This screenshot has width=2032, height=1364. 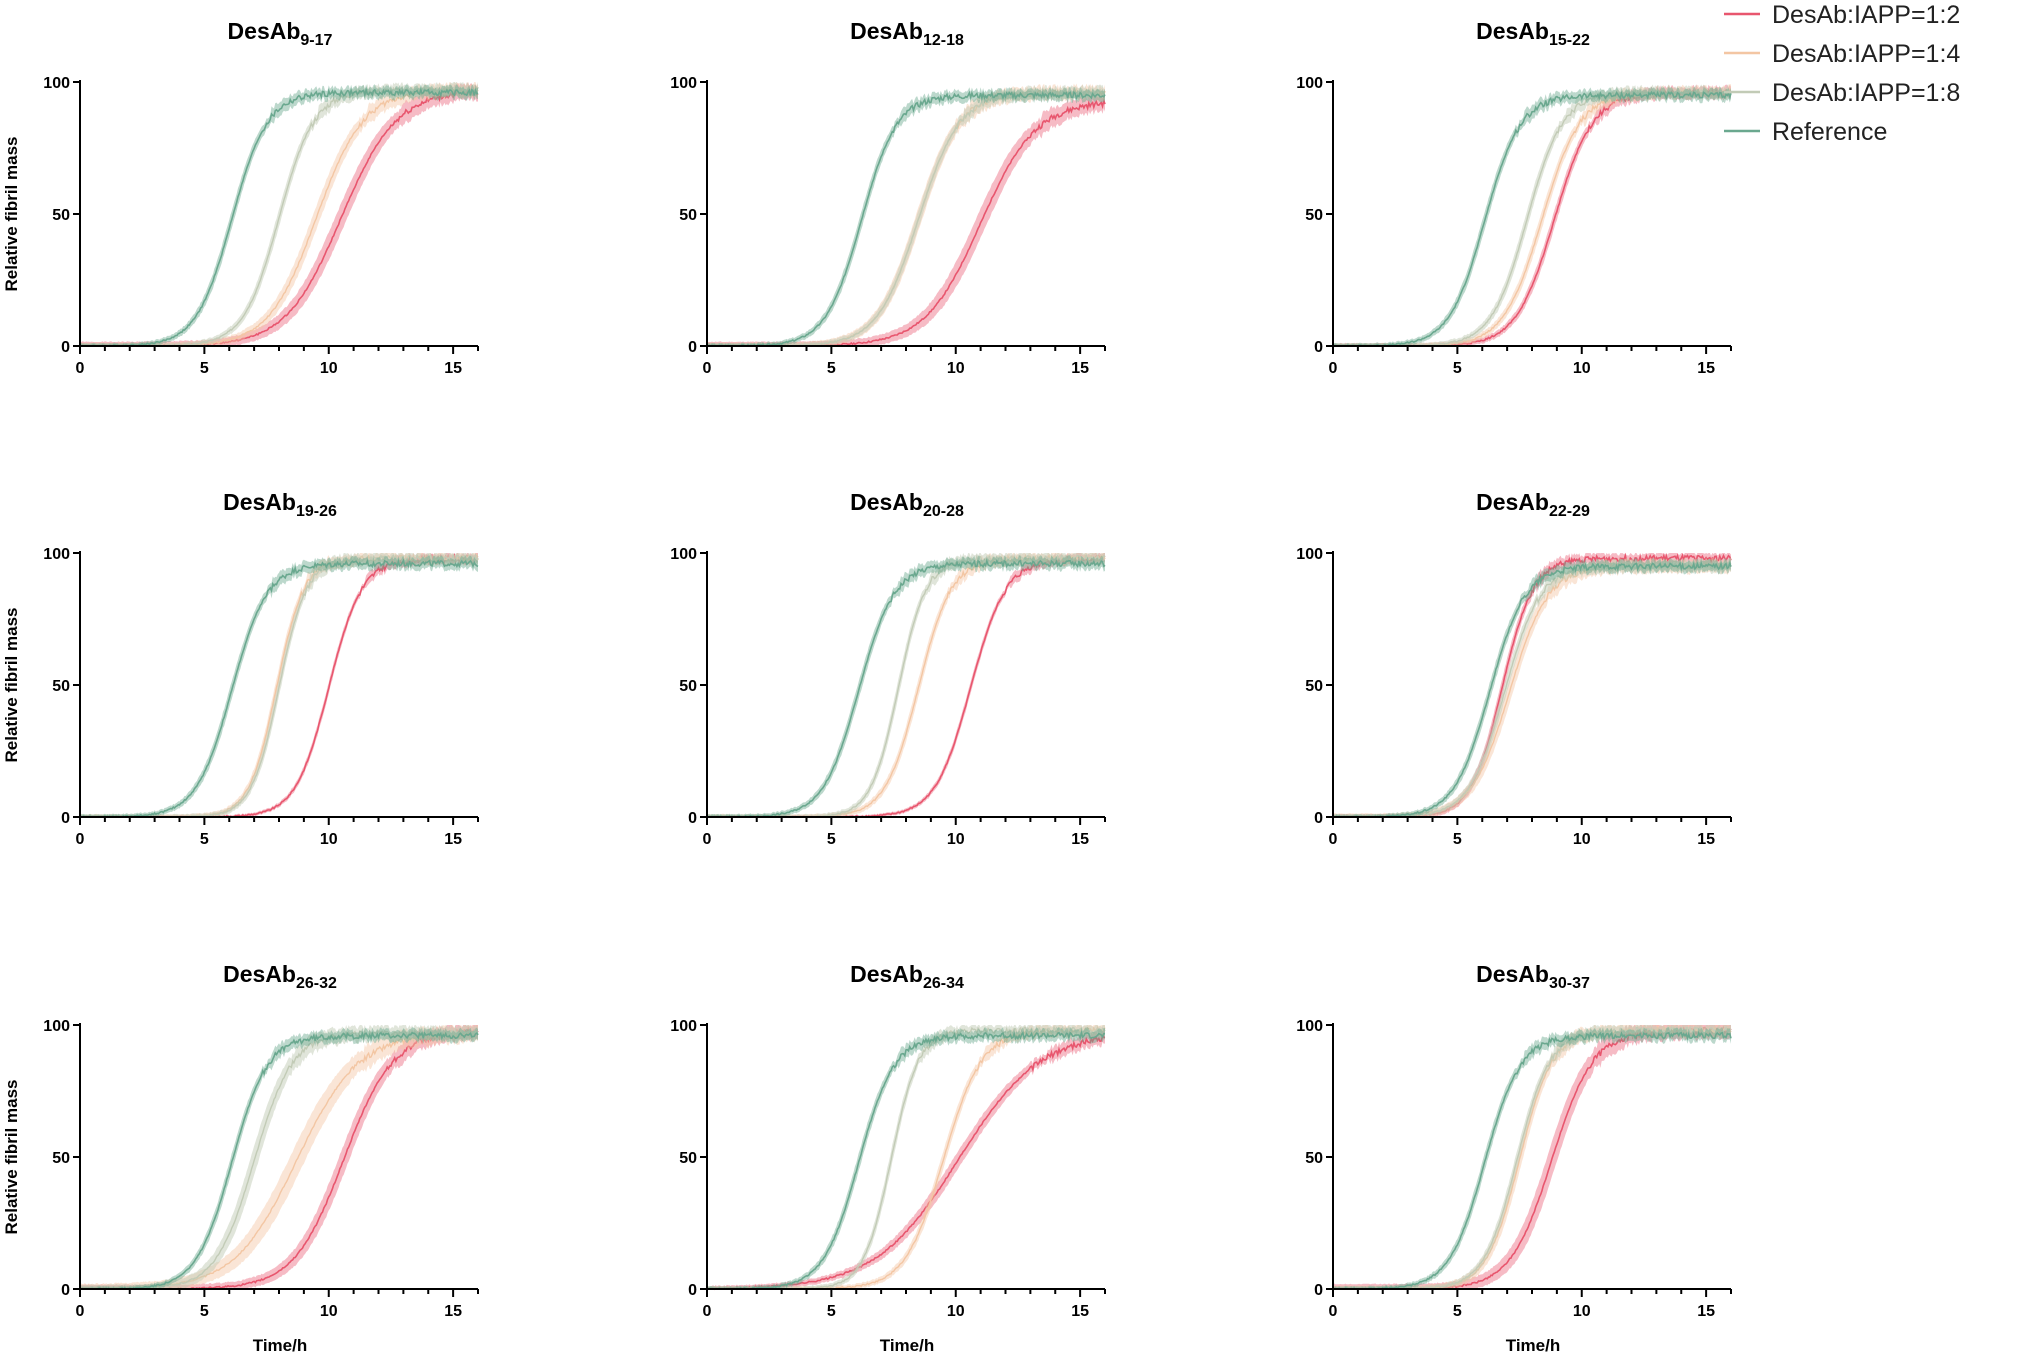 I want to click on panel-title: DesAb9-17, so click(x=280, y=33).